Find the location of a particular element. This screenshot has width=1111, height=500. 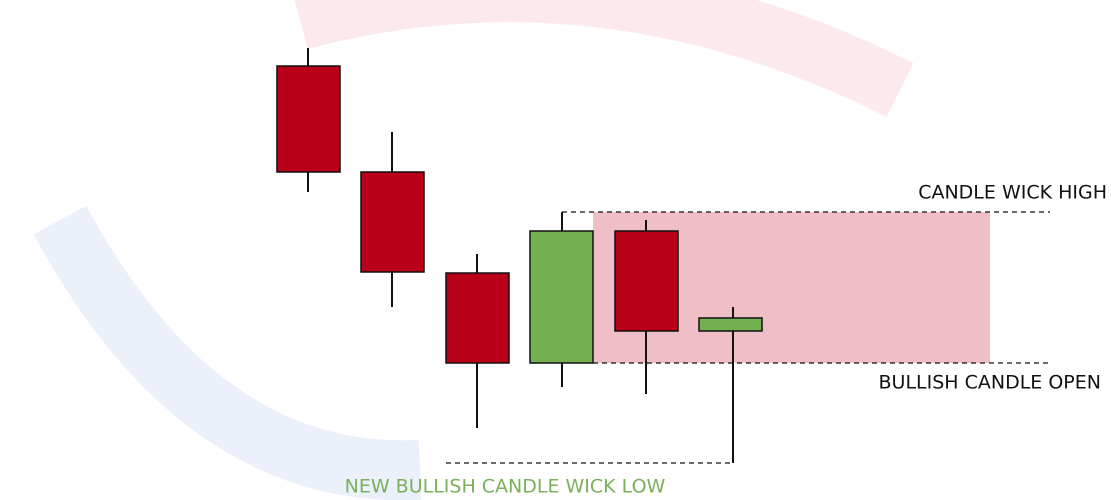

label: CANDLE WICK HIGH is located at coordinates (1012, 193).